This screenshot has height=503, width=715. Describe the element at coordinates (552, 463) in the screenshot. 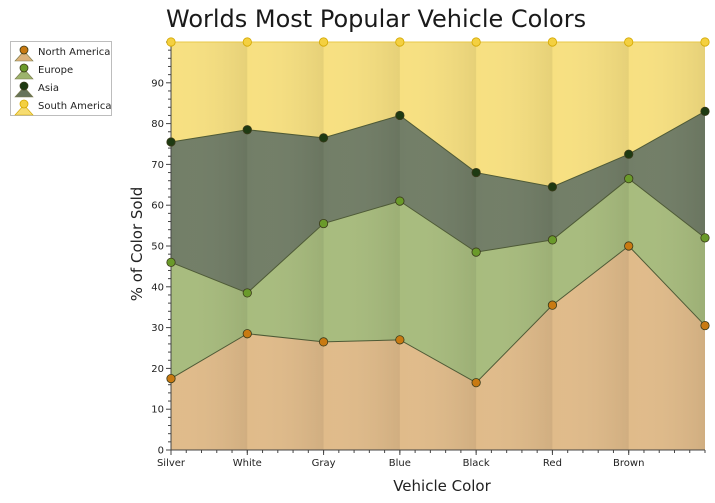

I see `x-tick-label: Red` at that location.